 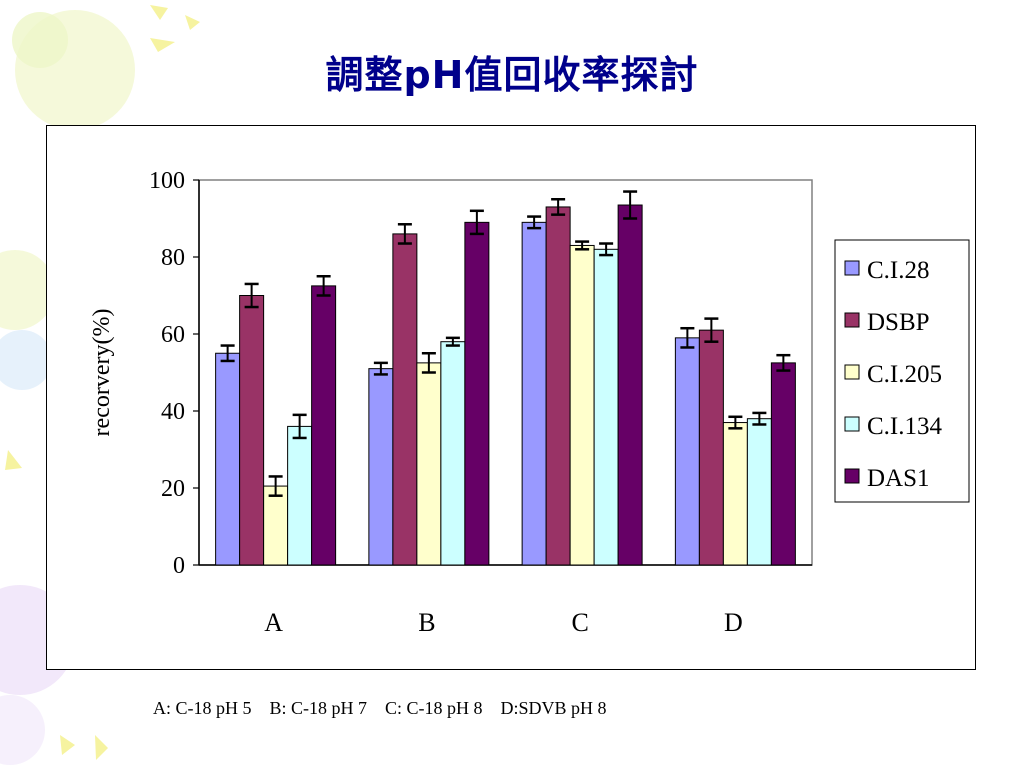 What do you see at coordinates (276, 525) in the screenshot?
I see `bar-A-C.I.205` at bounding box center [276, 525].